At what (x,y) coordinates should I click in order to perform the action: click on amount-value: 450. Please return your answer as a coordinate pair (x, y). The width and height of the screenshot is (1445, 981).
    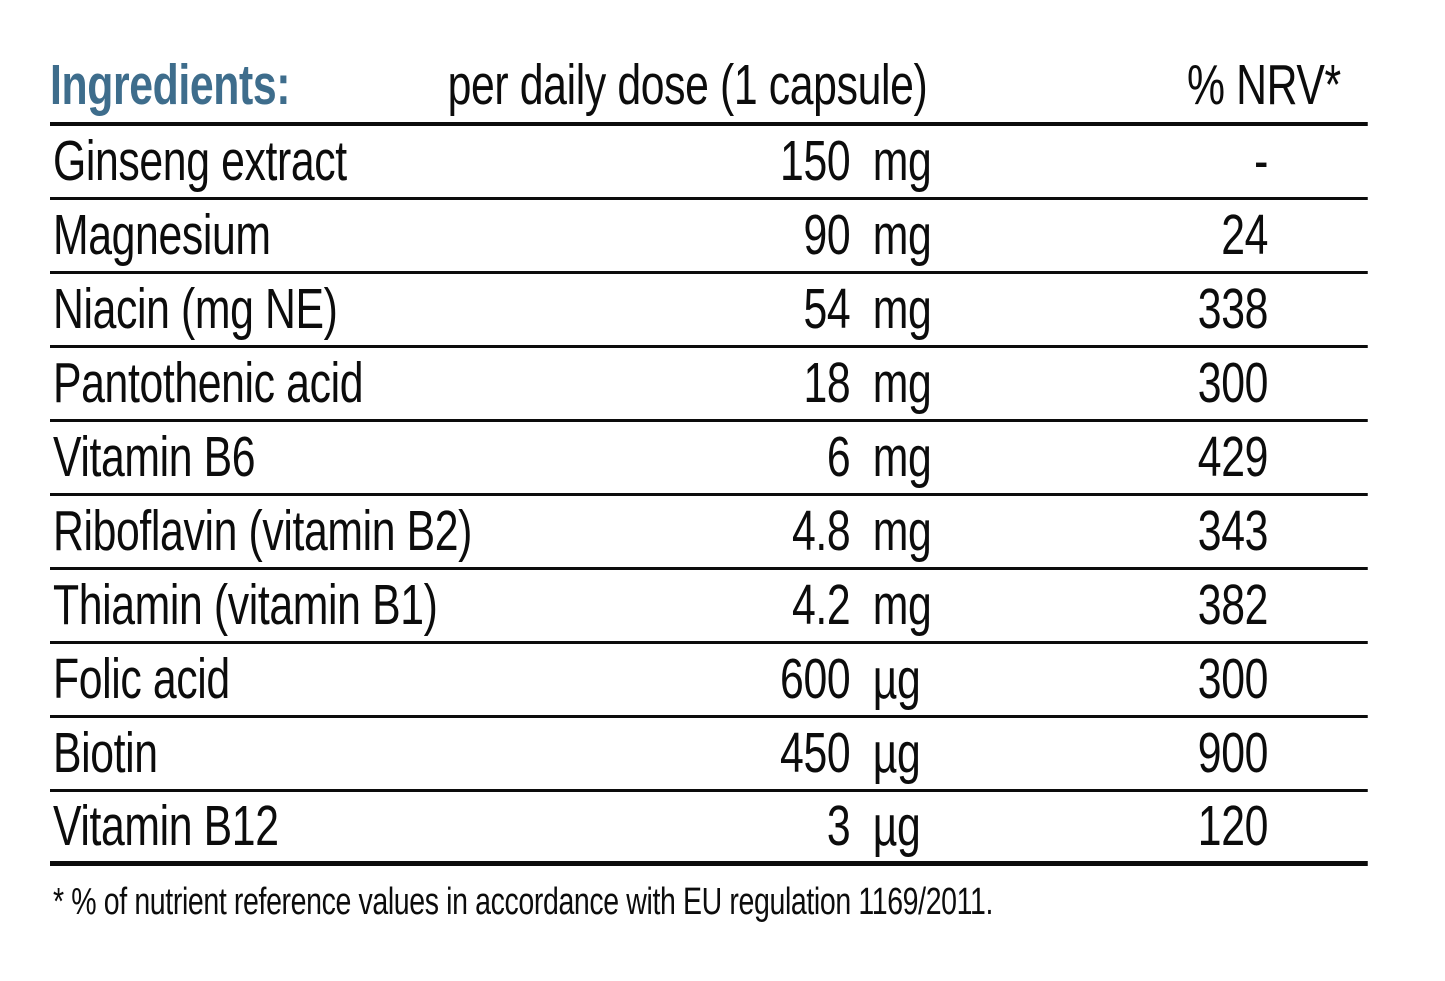
    Looking at the image, I should click on (815, 753).